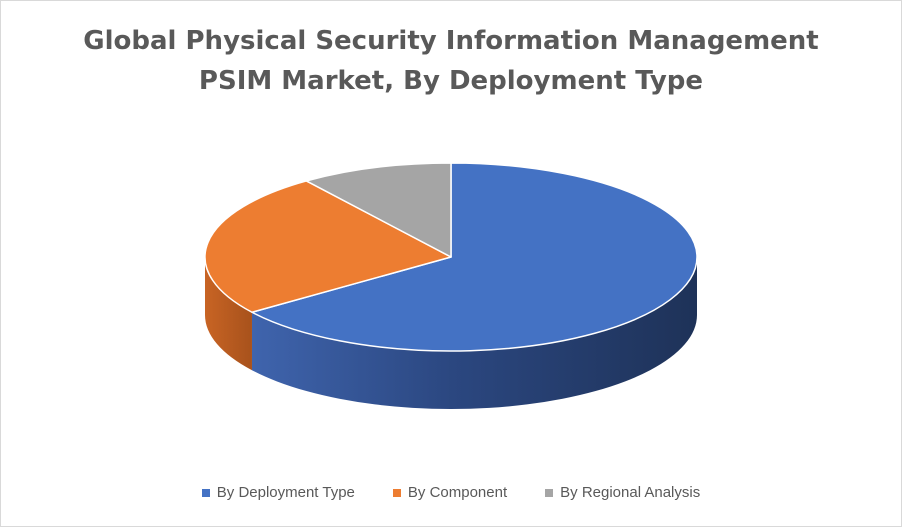  I want to click on legend-item-component: By Component, so click(450, 492).